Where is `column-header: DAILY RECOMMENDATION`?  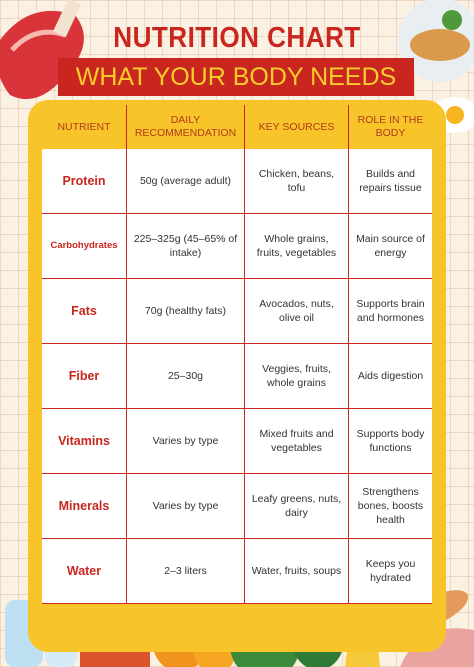
column-header: DAILY RECOMMENDATION is located at coordinates (185, 127).